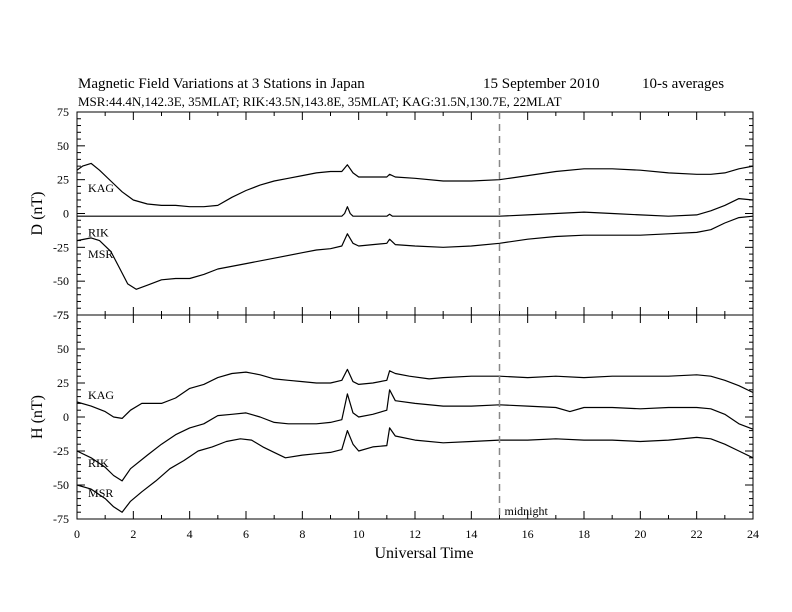  What do you see at coordinates (190, 534) in the screenshot?
I see `x-tick-label: 4` at bounding box center [190, 534].